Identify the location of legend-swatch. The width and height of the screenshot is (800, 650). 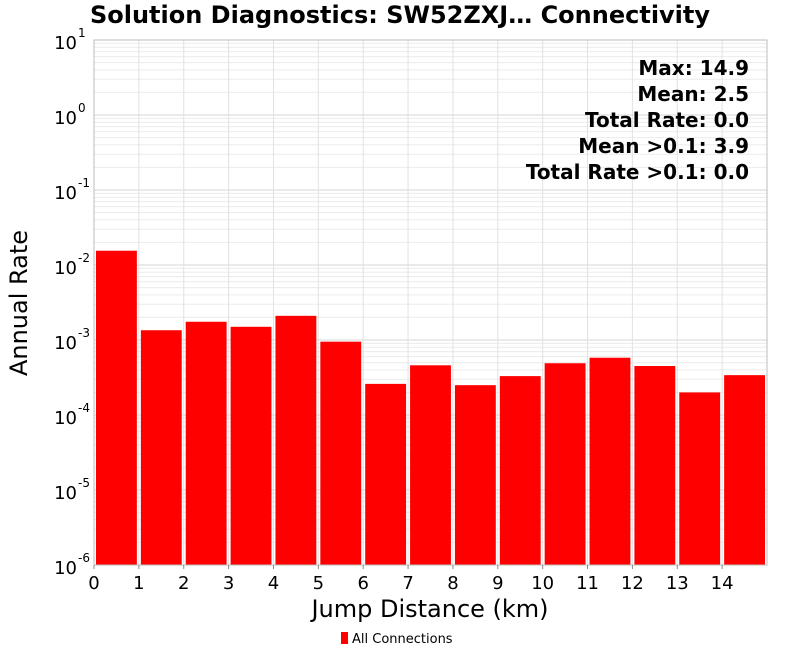
(344, 638).